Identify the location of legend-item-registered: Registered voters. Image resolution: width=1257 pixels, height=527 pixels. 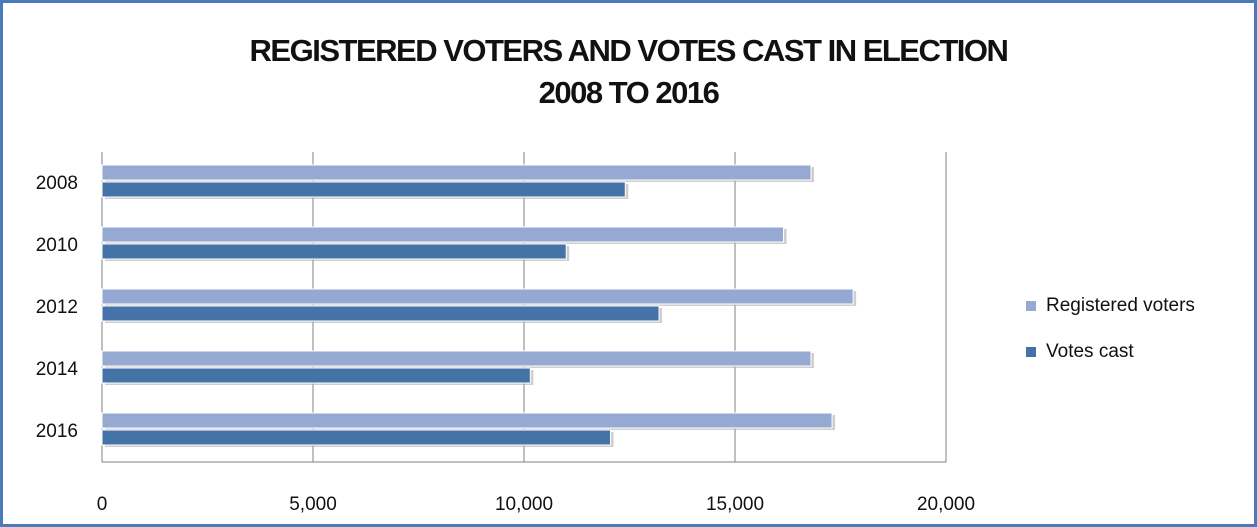
(1110, 306).